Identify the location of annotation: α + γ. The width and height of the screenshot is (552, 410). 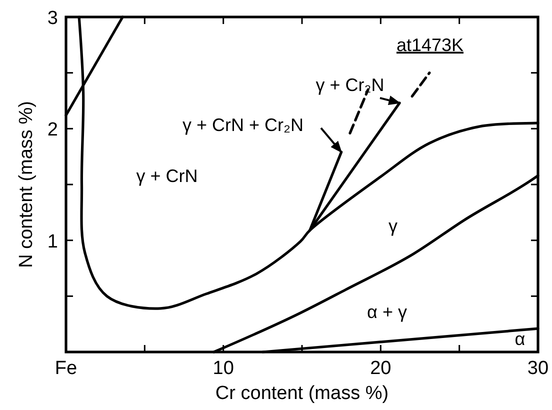
(387, 312).